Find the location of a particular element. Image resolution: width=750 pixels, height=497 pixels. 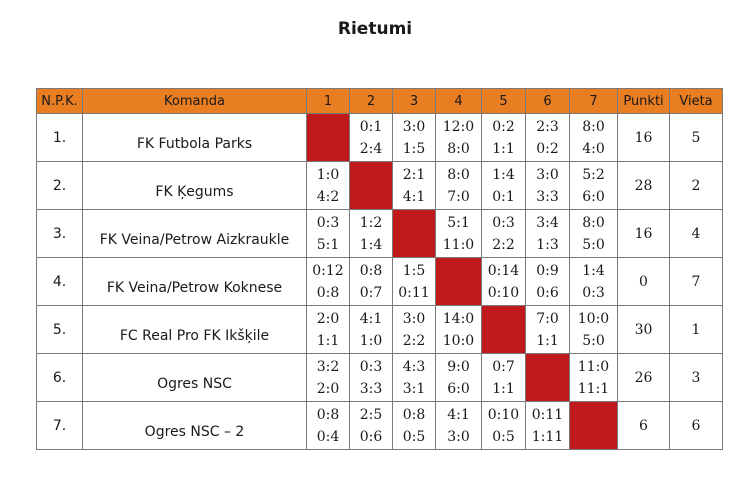

score-second-leg: 2:0 is located at coordinates (328, 388).